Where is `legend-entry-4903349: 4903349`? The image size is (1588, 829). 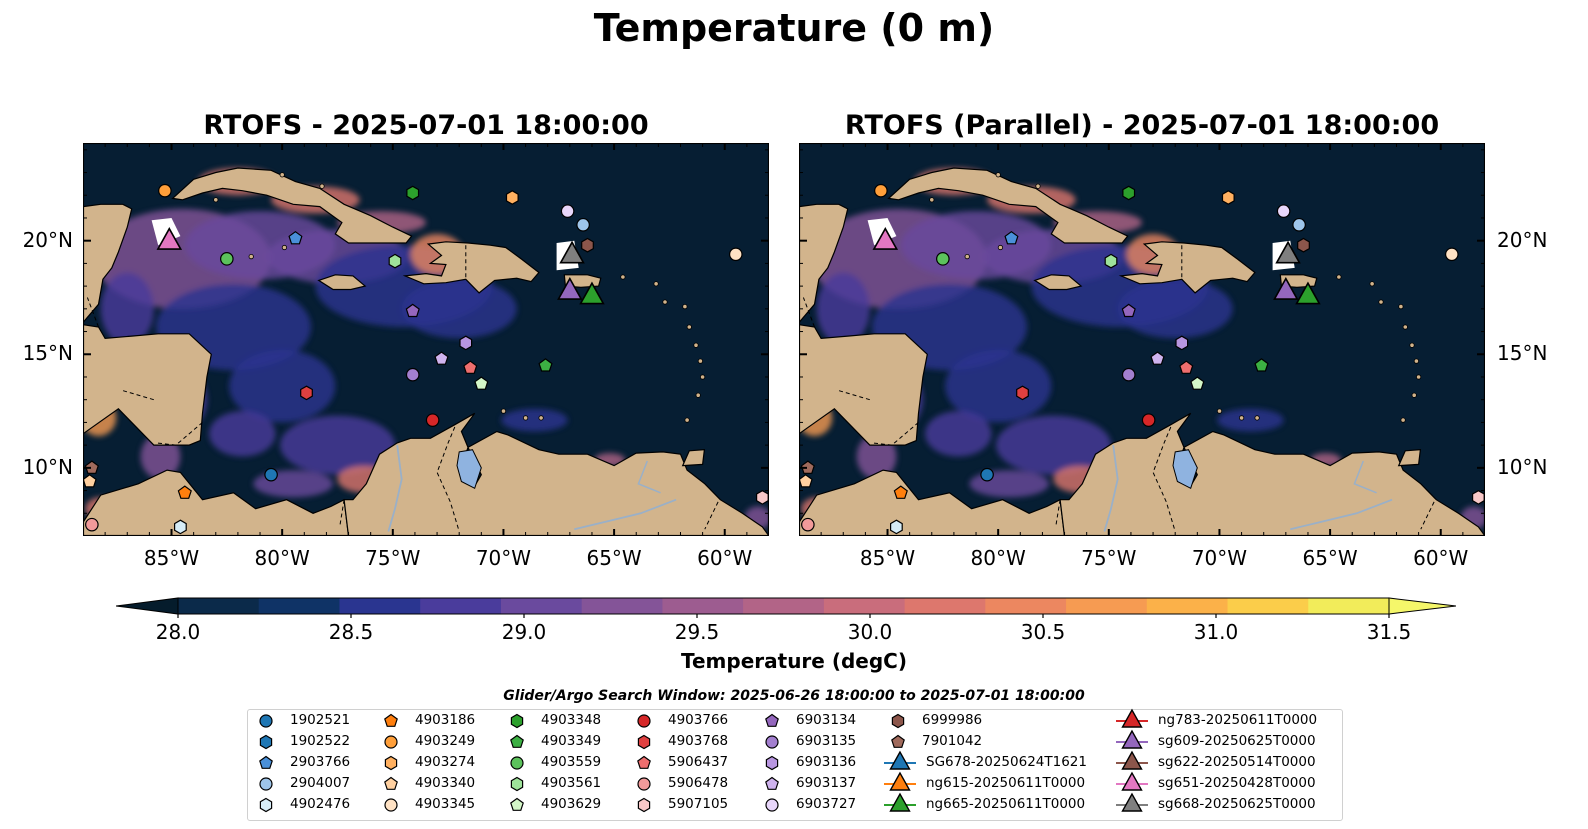 legend-entry-4903349: 4903349 is located at coordinates (567, 742).